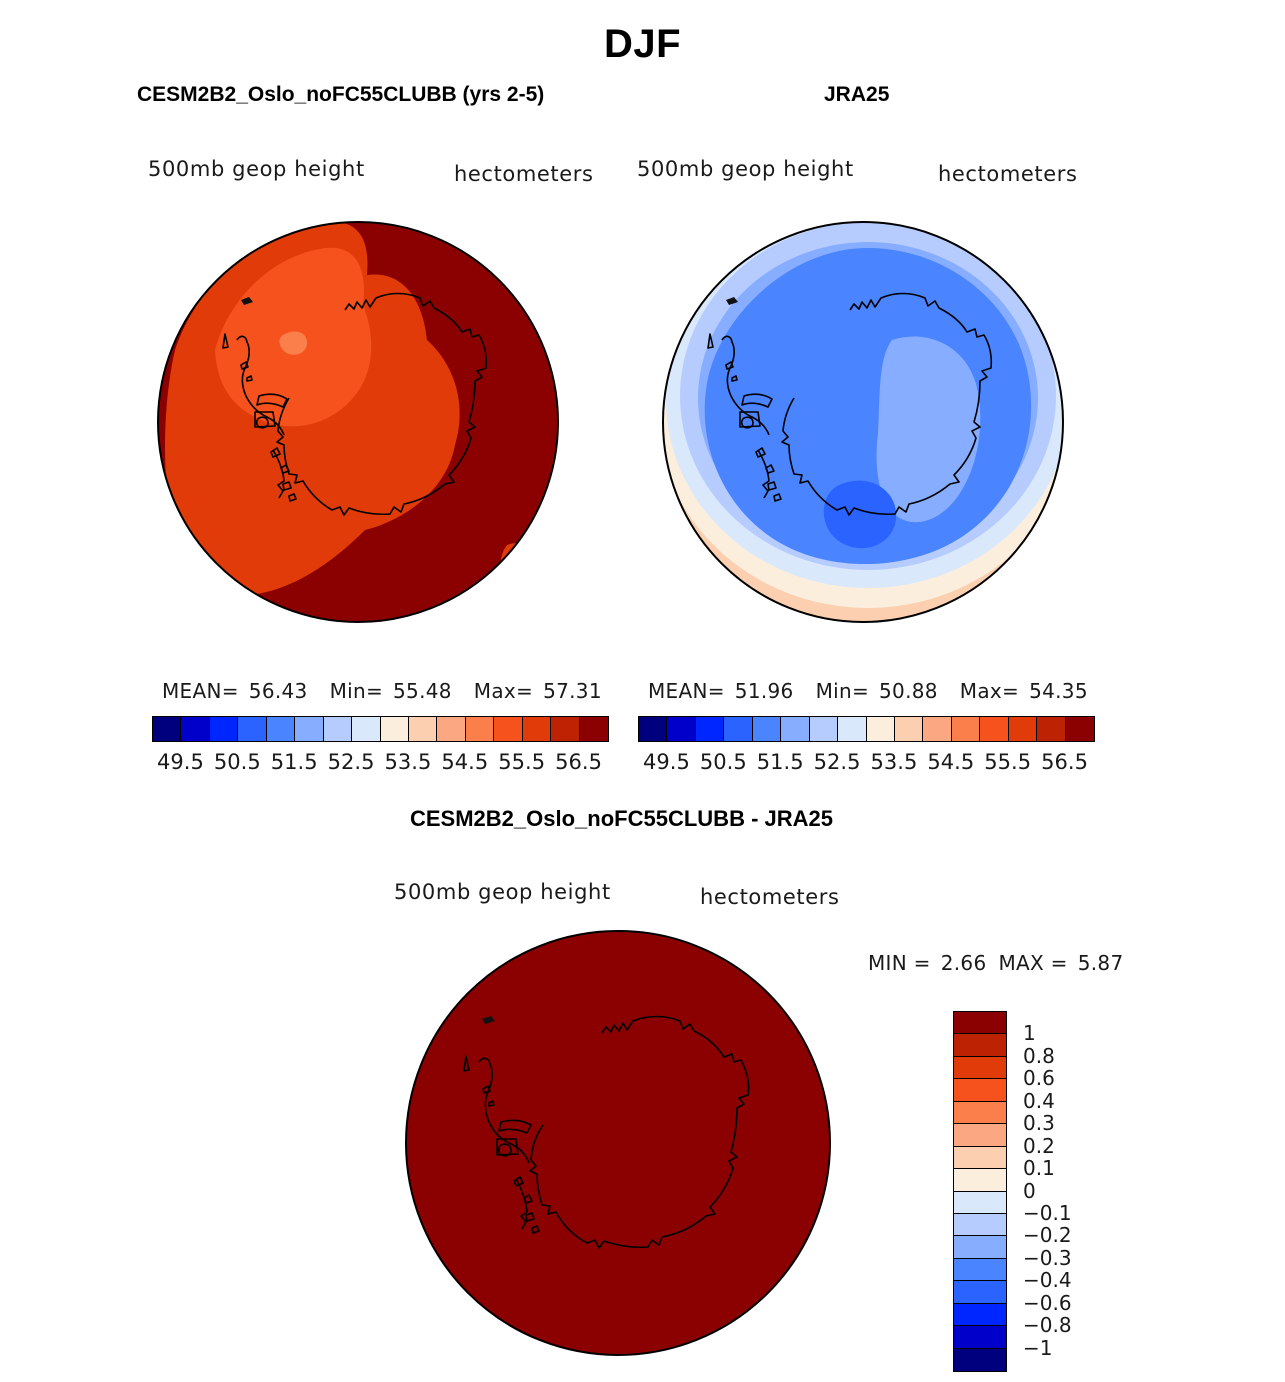  I want to click on obs-panel-title: JRA25, so click(857, 94).